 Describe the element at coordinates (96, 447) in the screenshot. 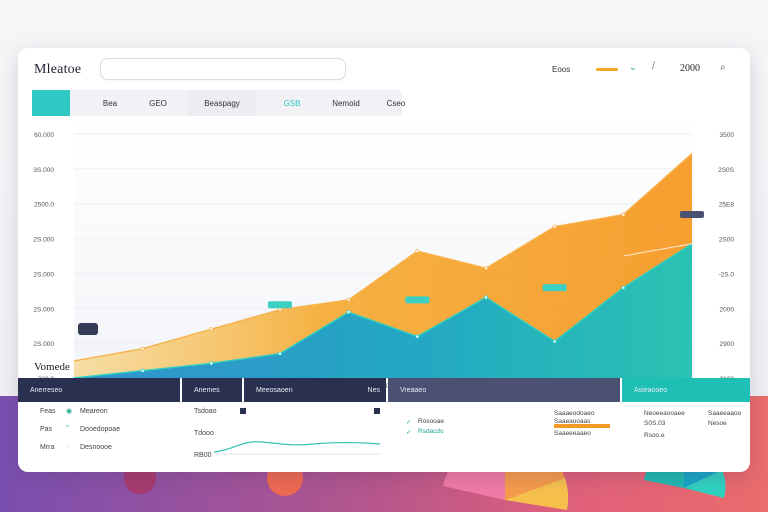

I see `table-cell: Desnoooe` at that location.